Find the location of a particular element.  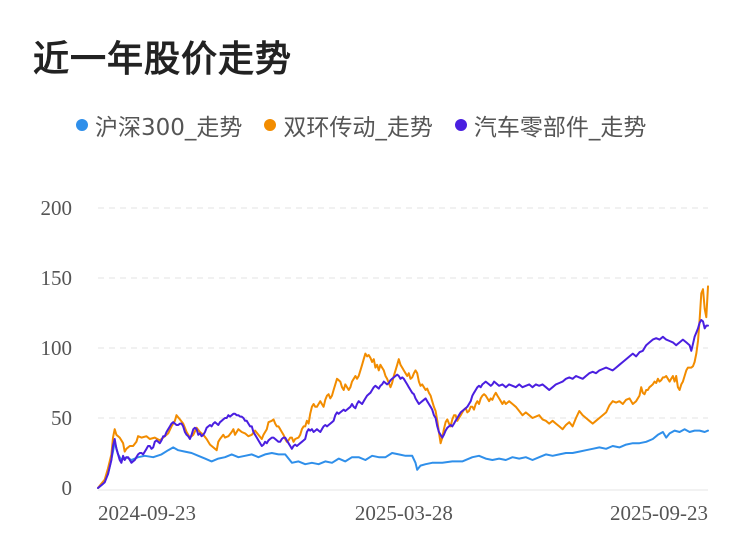

legend-dot-auto-parts is located at coordinates (460, 125).